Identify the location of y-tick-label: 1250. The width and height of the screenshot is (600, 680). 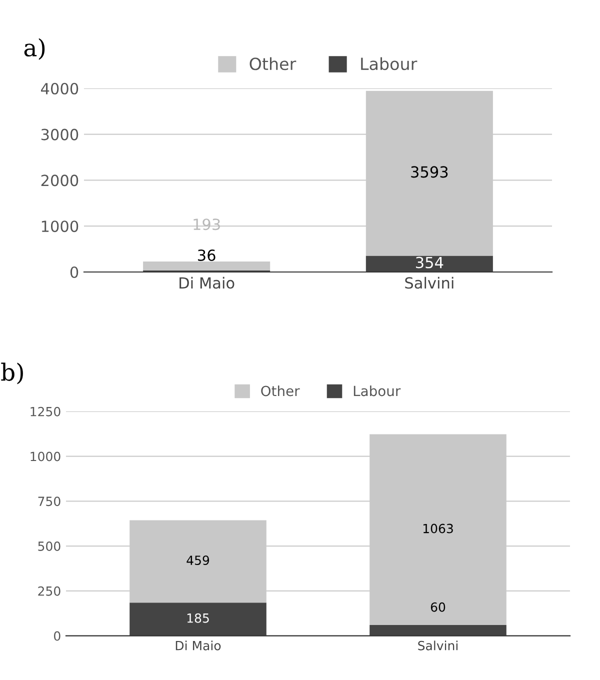
(45, 411).